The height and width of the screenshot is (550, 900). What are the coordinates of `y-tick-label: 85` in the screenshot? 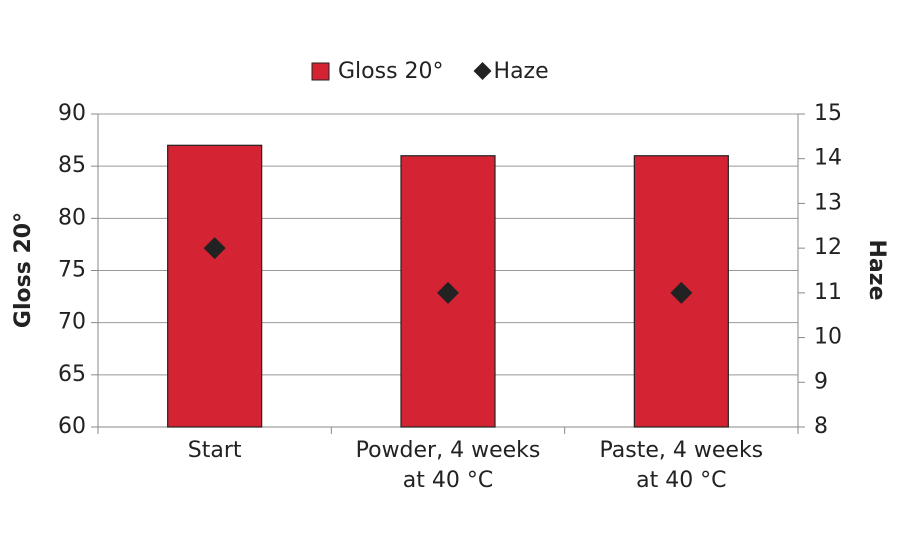 It's located at (72, 165).